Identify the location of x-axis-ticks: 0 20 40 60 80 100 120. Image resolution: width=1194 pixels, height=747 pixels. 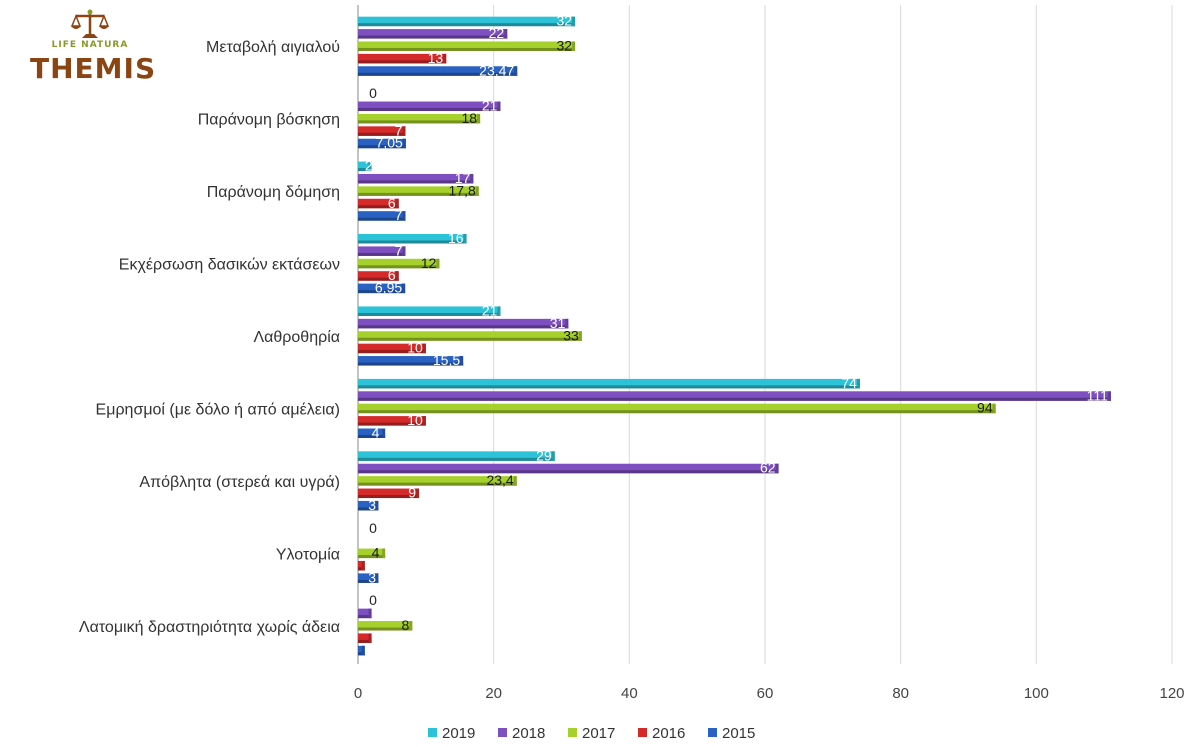
(769, 693).